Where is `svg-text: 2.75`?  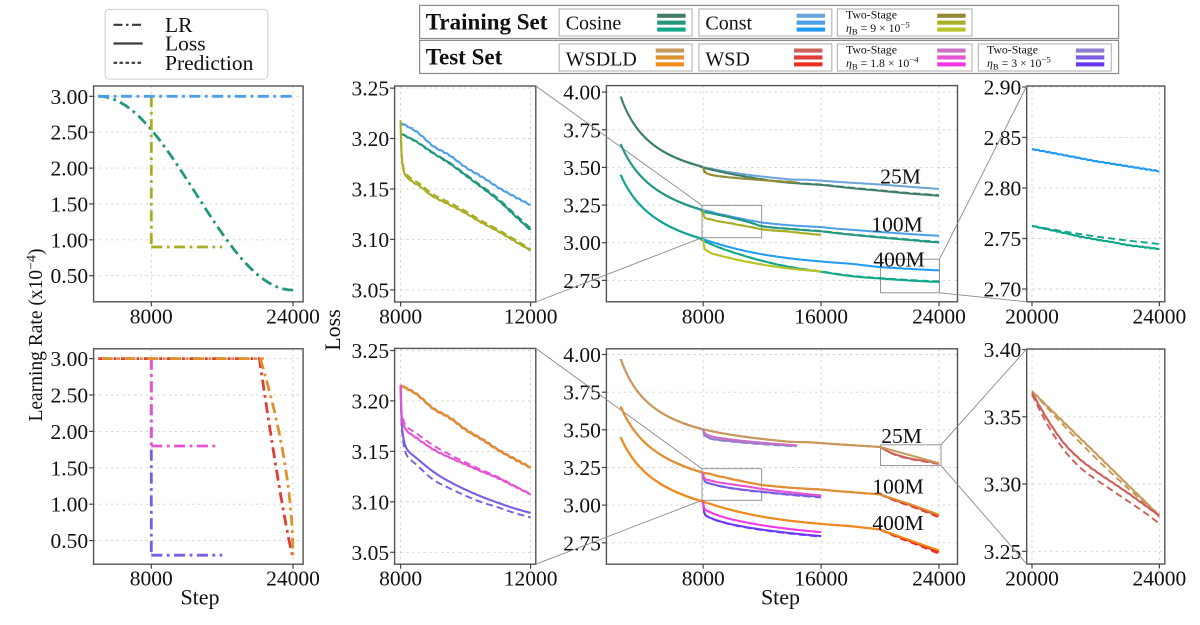
svg-text: 2.75 is located at coordinates (1003, 239).